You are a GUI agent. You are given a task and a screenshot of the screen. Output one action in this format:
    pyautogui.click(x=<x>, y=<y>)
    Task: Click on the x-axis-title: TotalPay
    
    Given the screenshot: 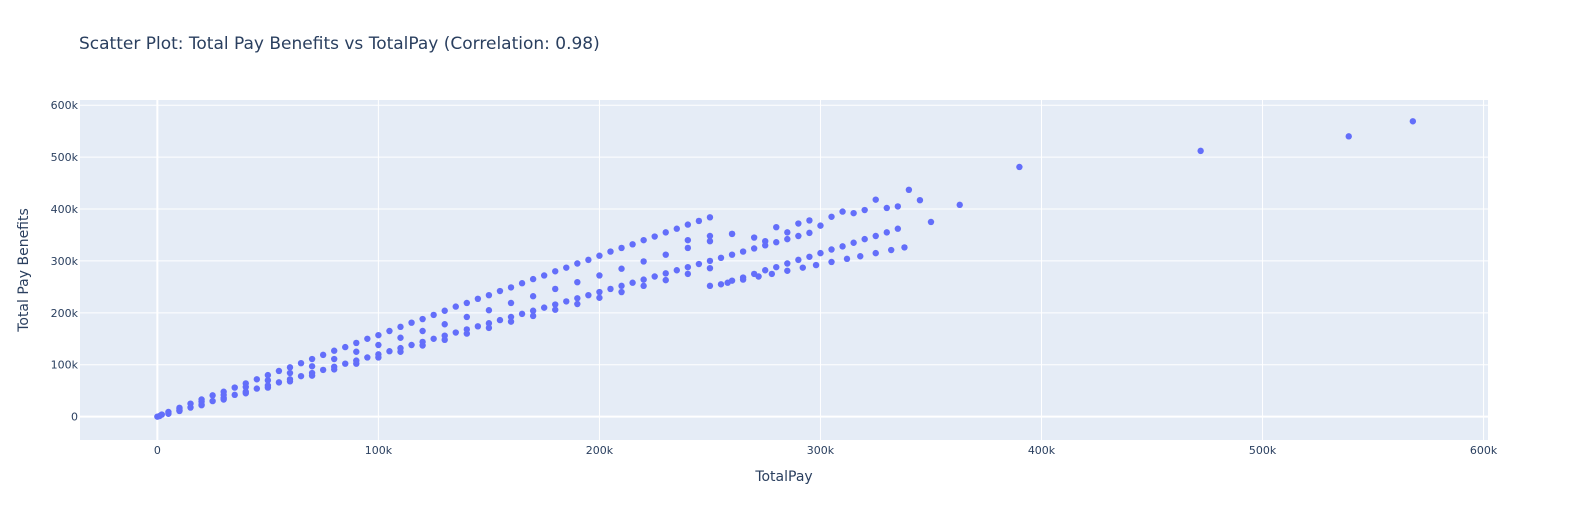 What is the action you would take?
    pyautogui.click(x=783, y=477)
    